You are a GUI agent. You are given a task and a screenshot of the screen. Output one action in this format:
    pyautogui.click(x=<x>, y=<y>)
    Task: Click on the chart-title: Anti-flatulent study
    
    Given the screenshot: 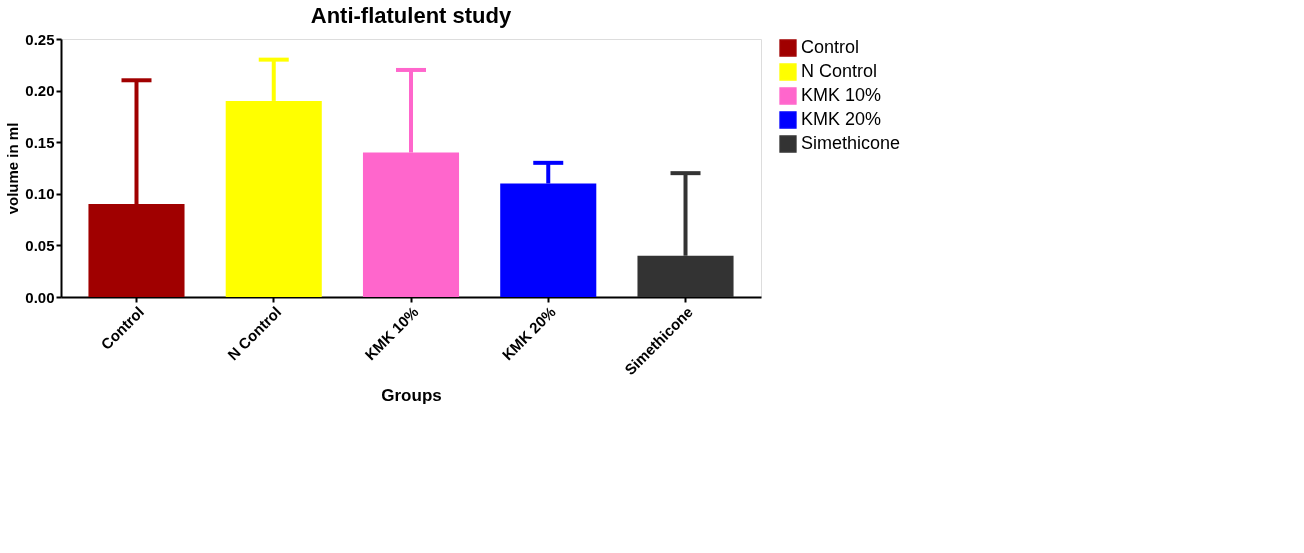 What is the action you would take?
    pyautogui.click(x=411, y=15)
    